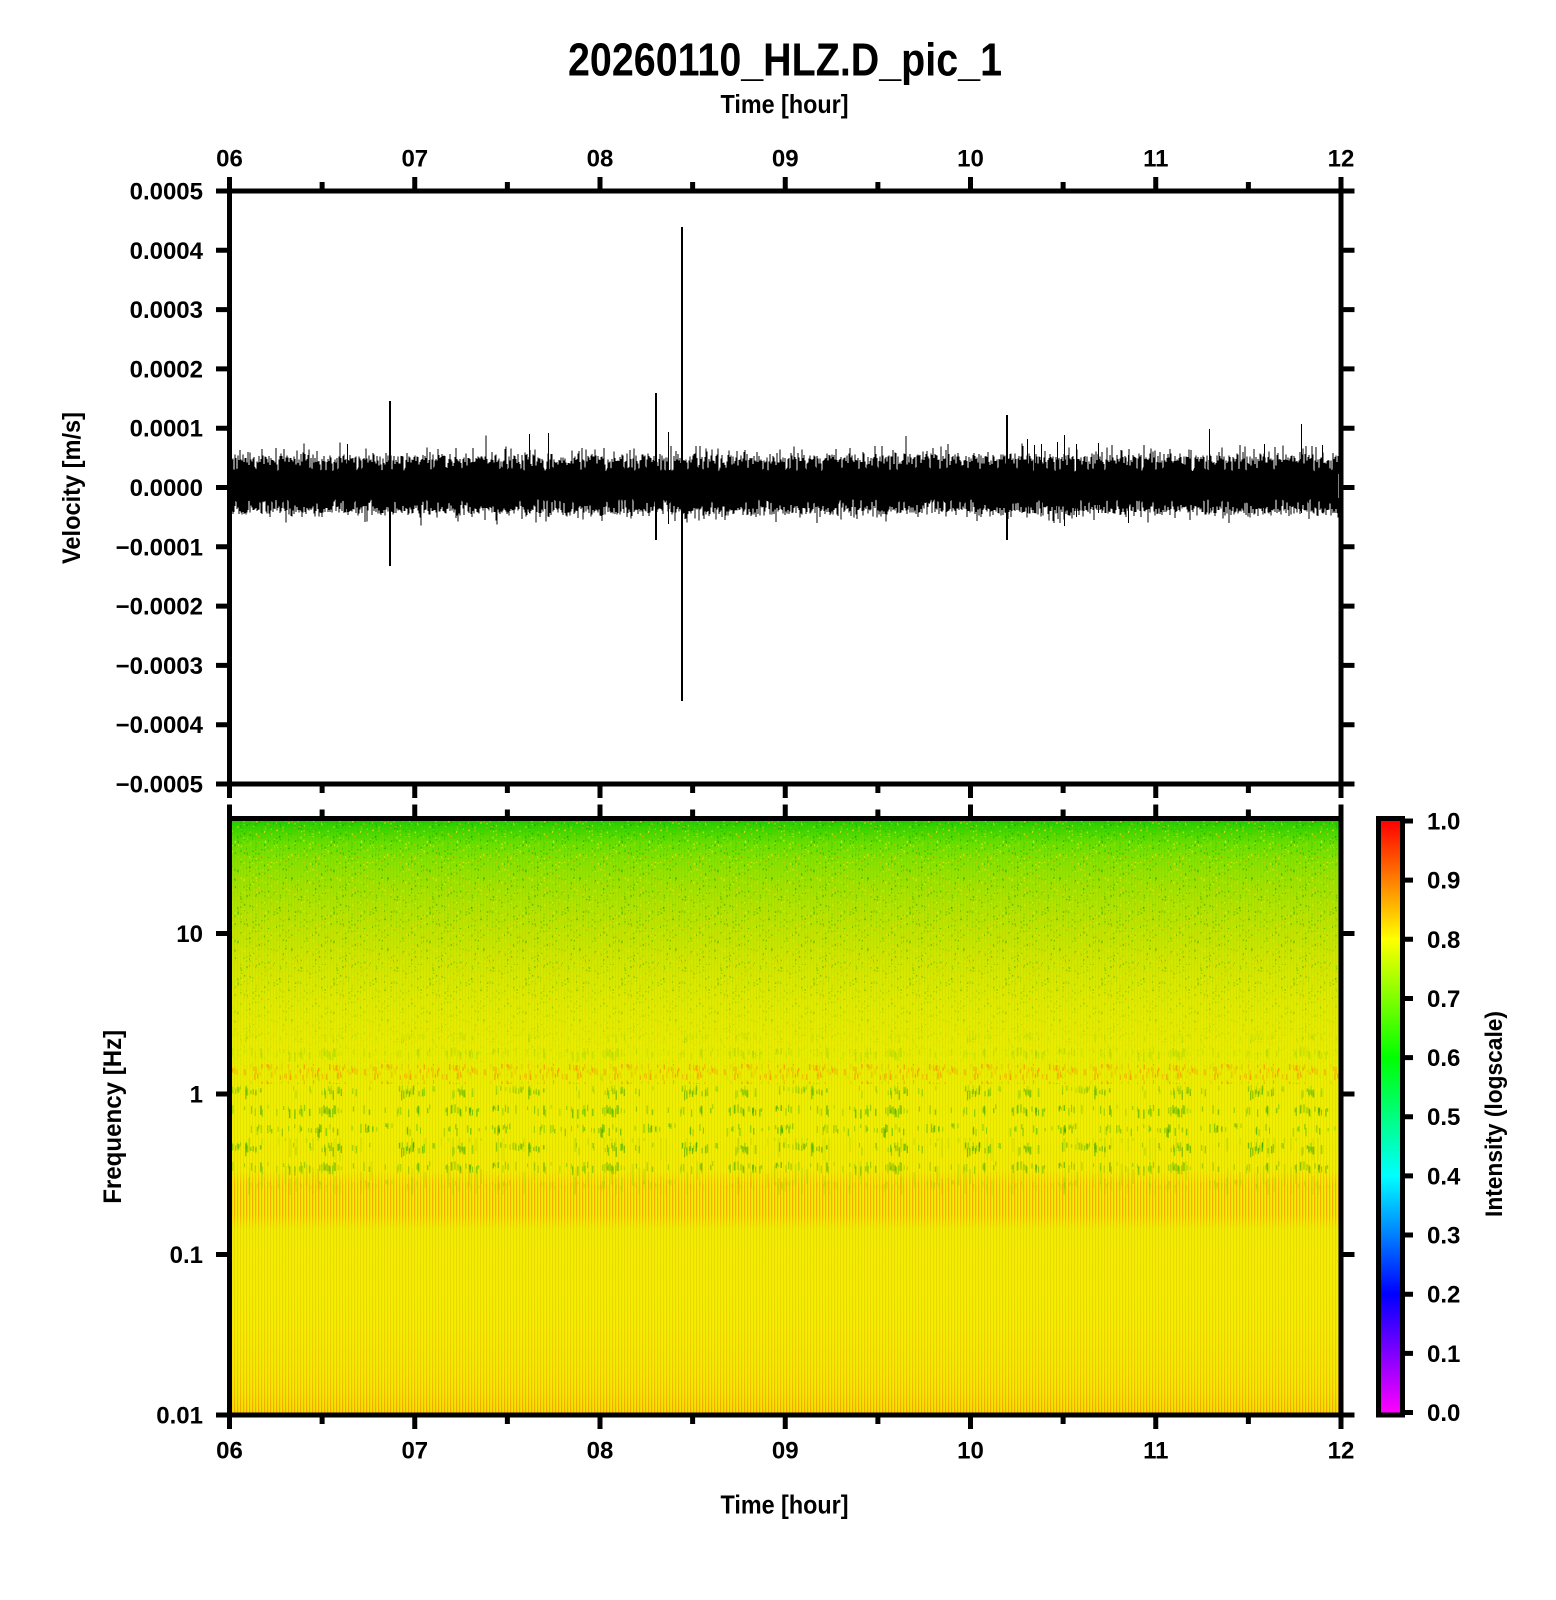  I want to click on svg-text: 0.0001, so click(166, 429).